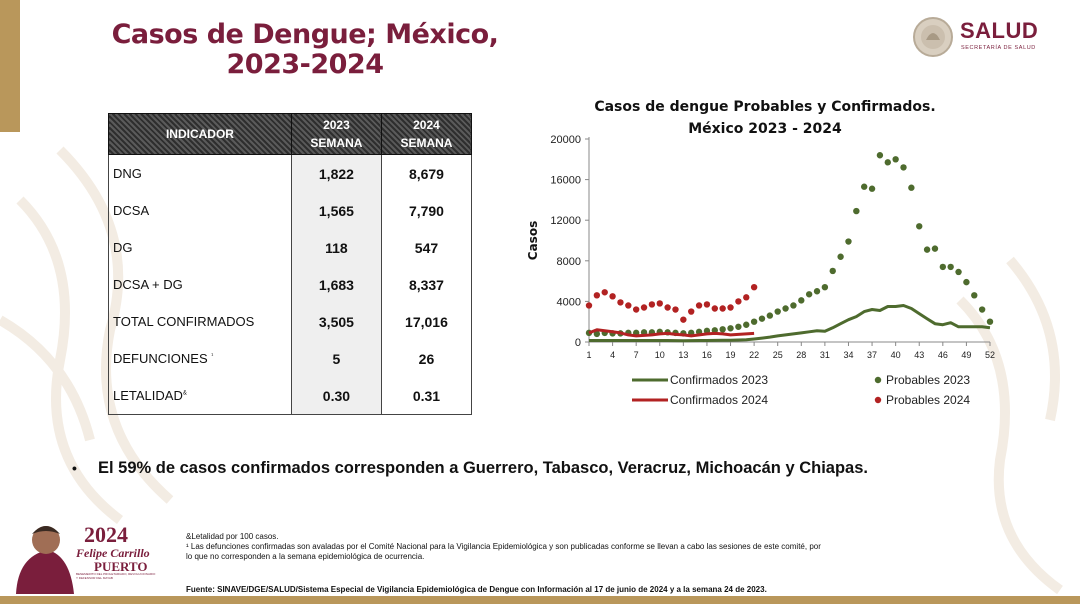  What do you see at coordinates (896, 355) in the screenshot?
I see `x-tick-label: 40` at bounding box center [896, 355].